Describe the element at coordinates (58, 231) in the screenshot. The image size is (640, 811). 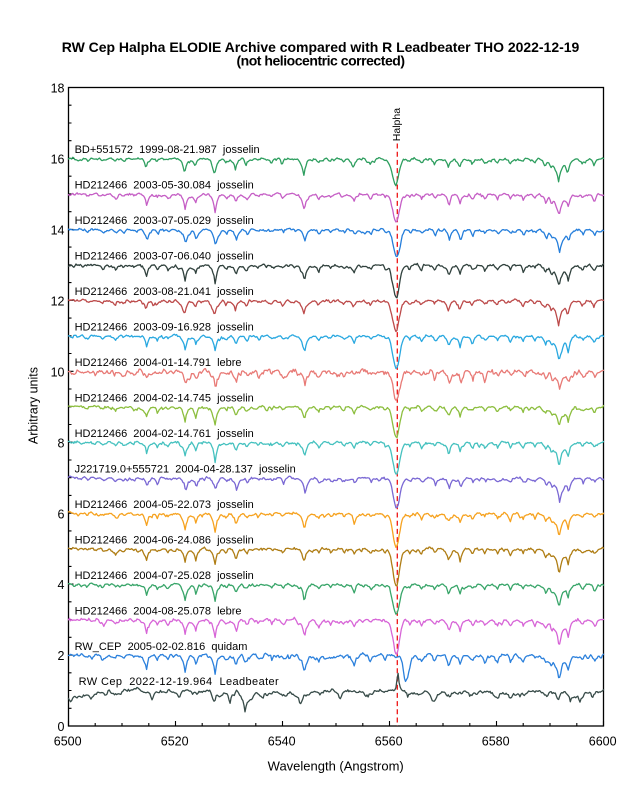
I see `svg-text: 14` at that location.